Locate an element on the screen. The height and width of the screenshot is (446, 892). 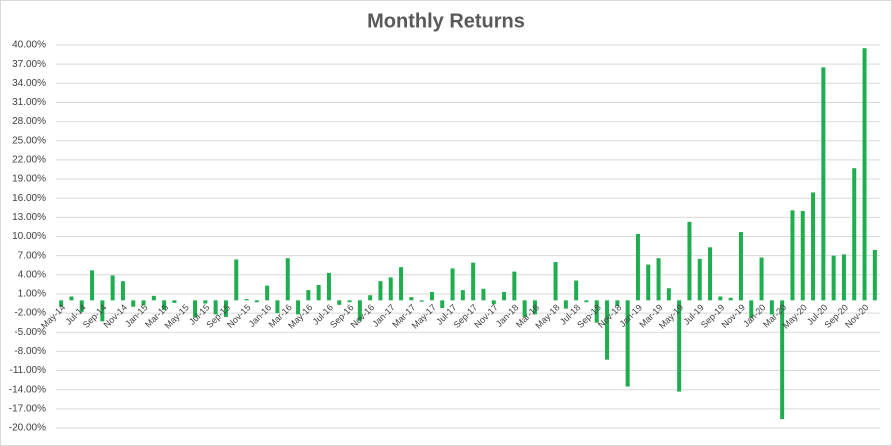
y-tick-label: -2.00% is located at coordinates (30, 313).